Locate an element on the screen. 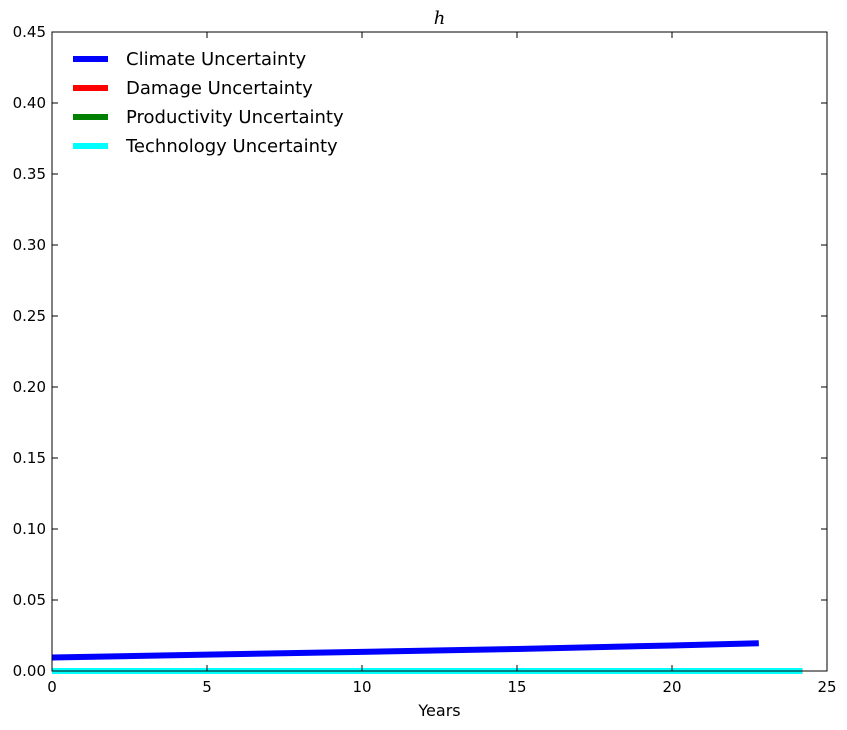 This screenshot has width=847, height=730. y-tick-label: 0.00 is located at coordinates (29, 671).